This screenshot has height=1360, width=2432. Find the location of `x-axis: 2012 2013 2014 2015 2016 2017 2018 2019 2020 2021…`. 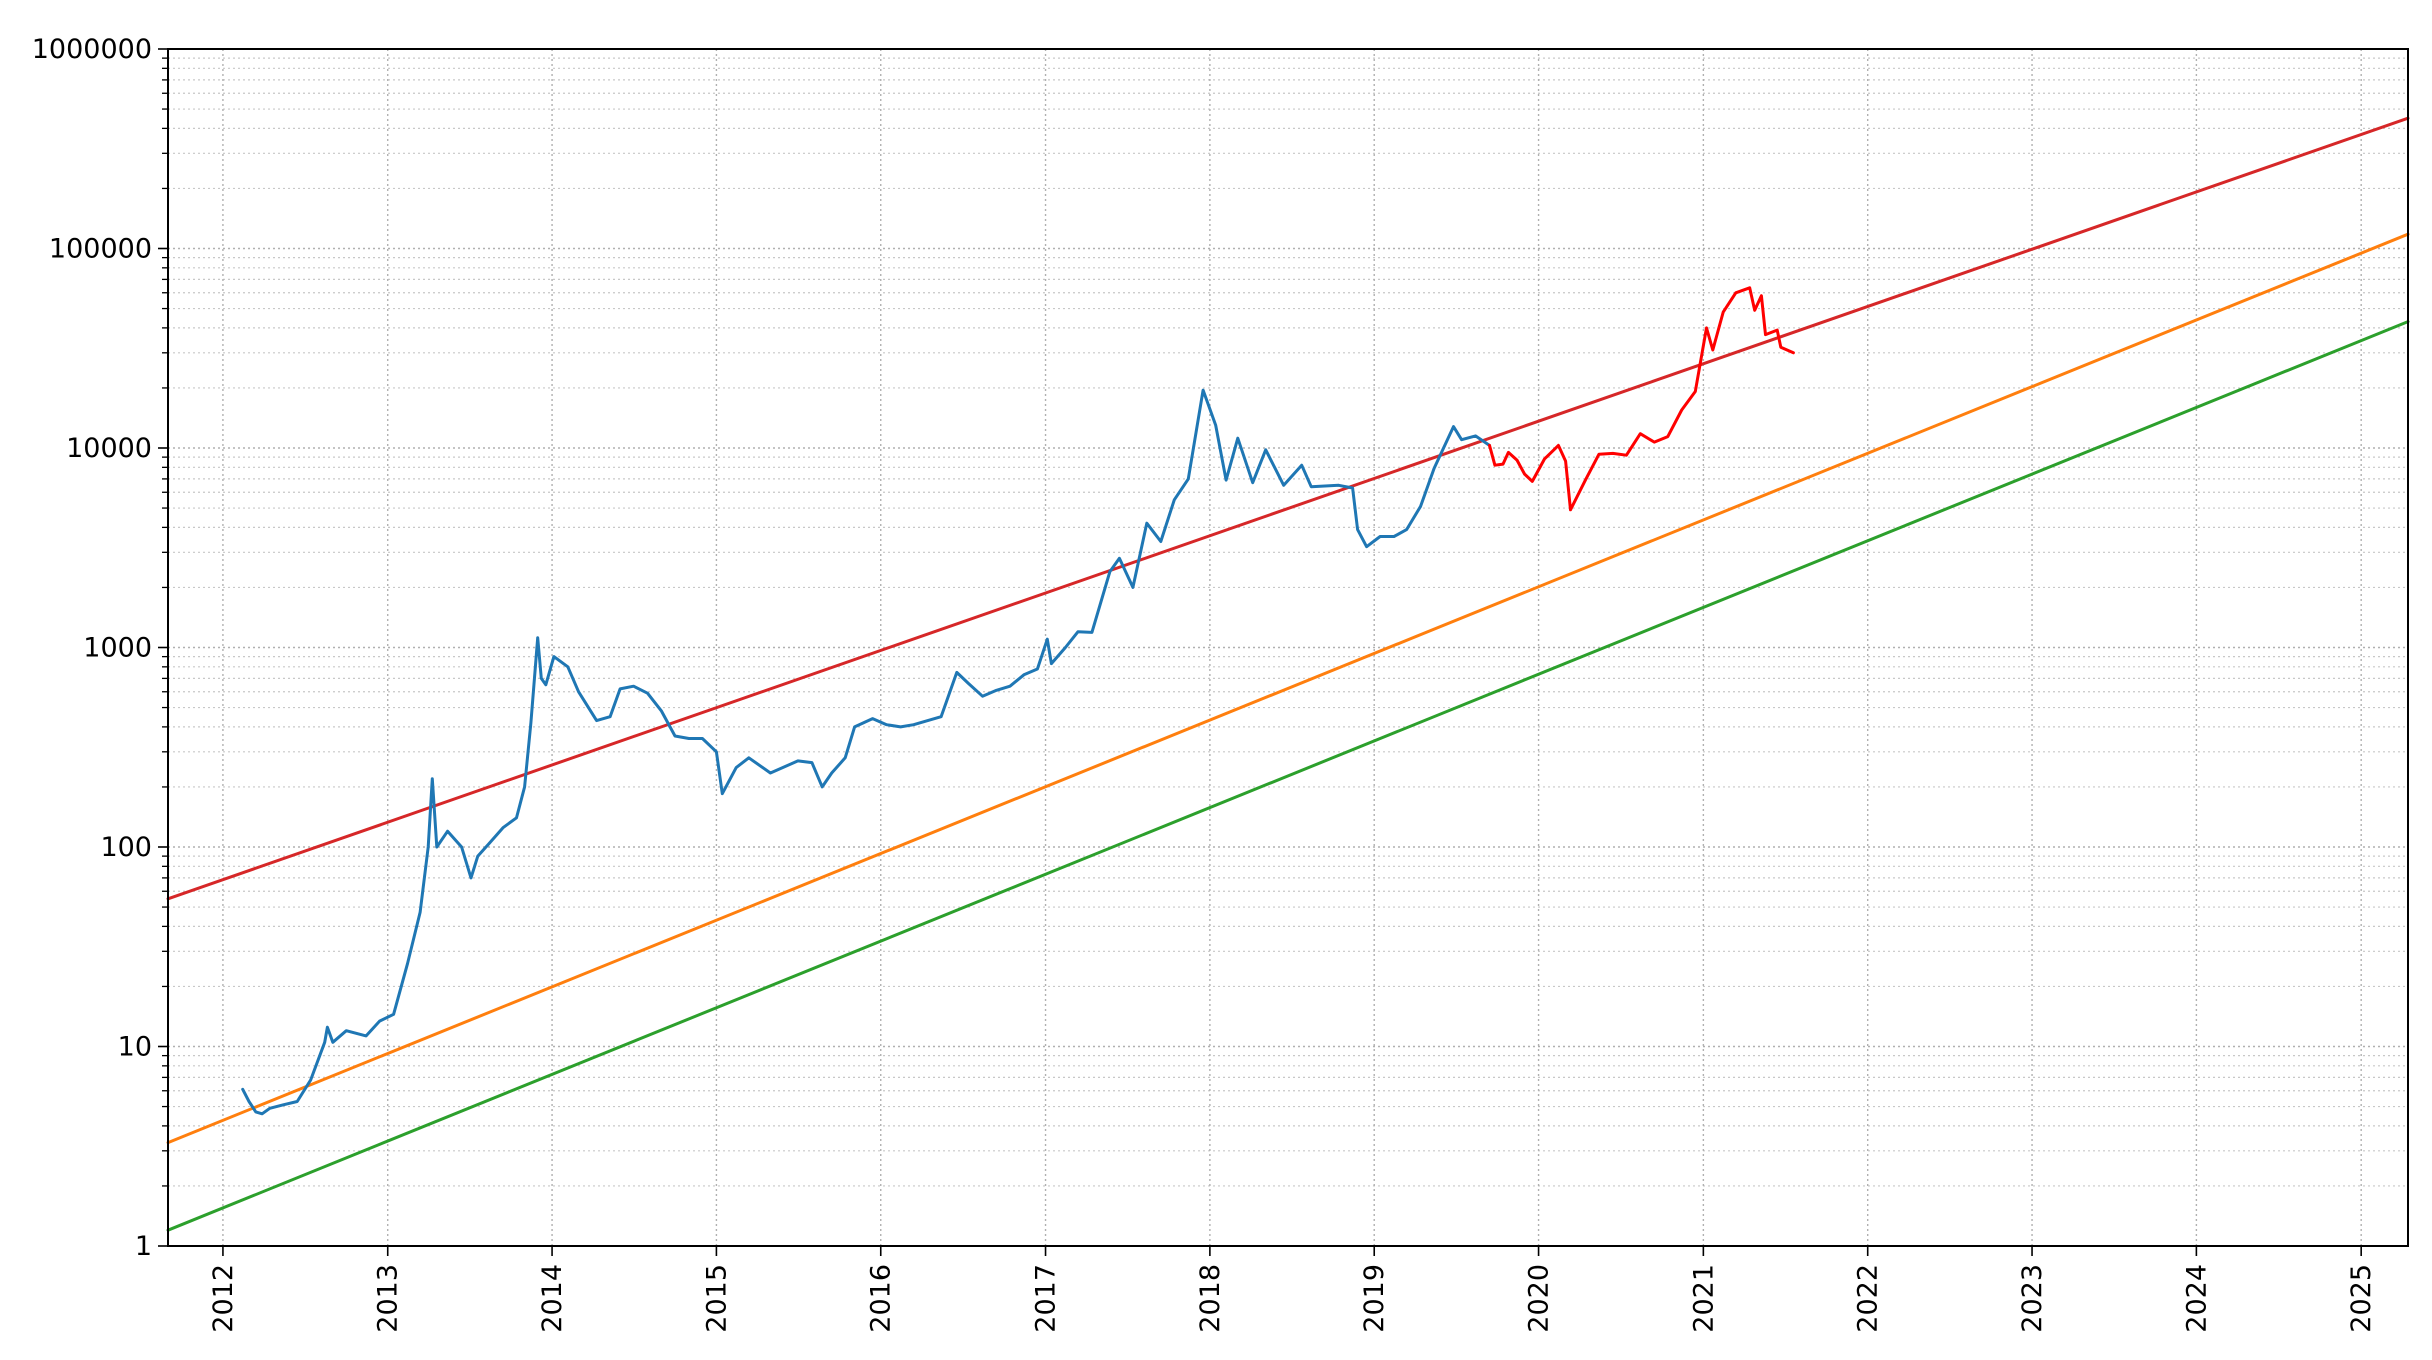

x-axis: 2012 2013 2014 2015 2016 2017 2018 2019 2020 2021… is located at coordinates (1292, 1289).